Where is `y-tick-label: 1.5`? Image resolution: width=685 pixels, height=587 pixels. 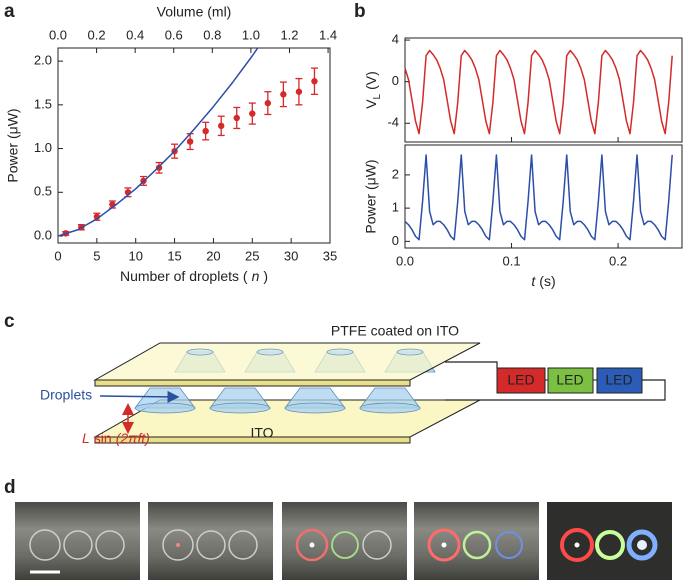
y-tick-label: 1.5 is located at coordinates (43, 103).